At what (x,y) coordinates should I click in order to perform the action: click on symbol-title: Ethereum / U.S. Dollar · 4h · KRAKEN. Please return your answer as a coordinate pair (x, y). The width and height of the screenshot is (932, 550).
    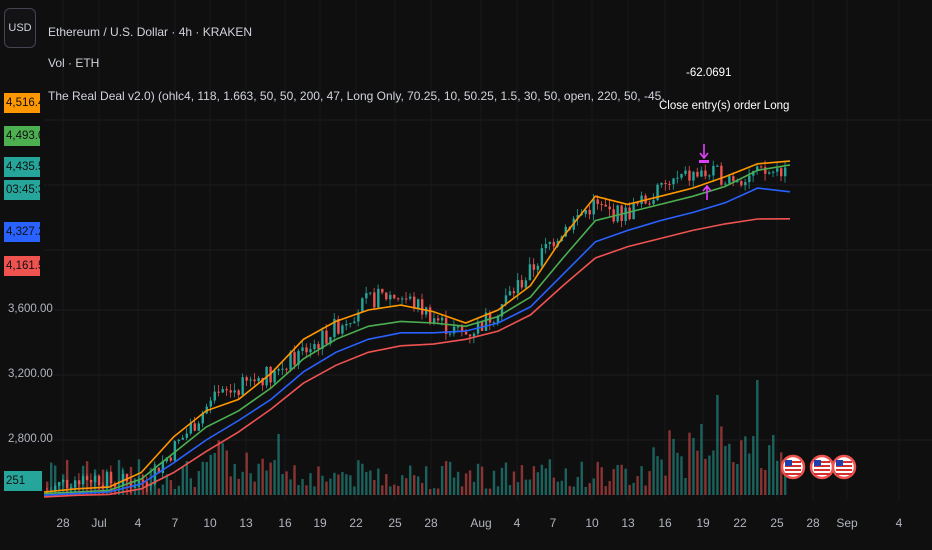
    Looking at the image, I should click on (150, 32).